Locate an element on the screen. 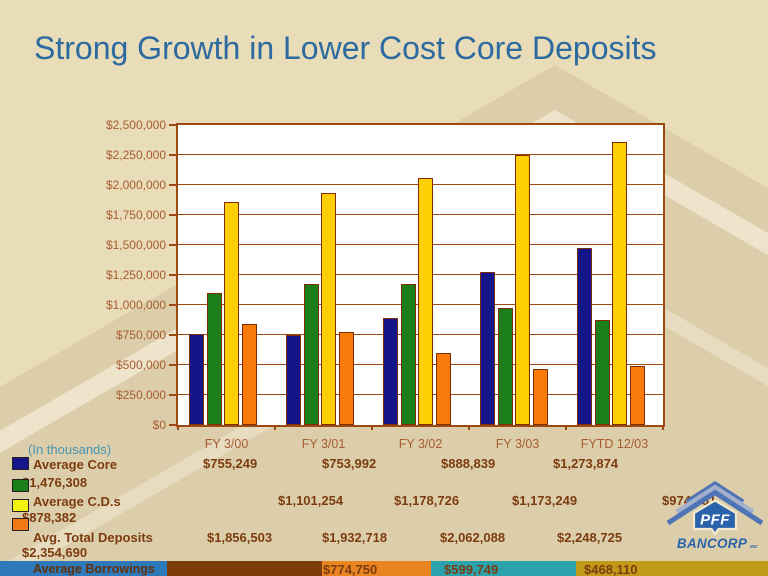 This screenshot has width=768, height=576. logo-brand-text: PFF is located at coordinates (715, 520).